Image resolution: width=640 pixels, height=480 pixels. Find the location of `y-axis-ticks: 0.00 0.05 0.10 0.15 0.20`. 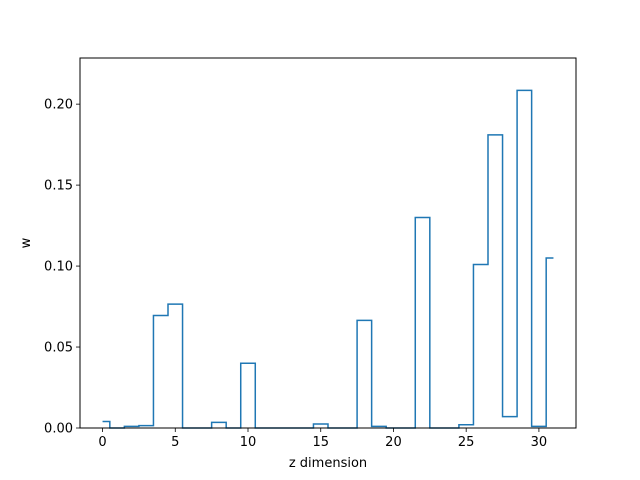

y-axis-ticks: 0.00 0.05 0.10 0.15 0.20 is located at coordinates (62, 267).